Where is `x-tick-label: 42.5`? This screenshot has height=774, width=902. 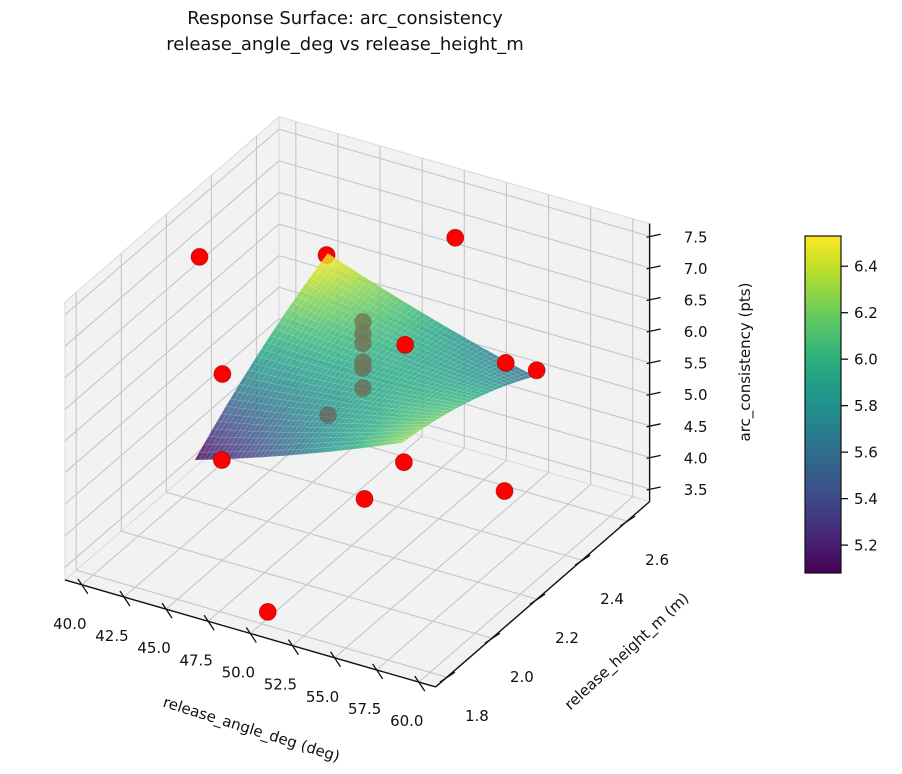
x-tick-label: 42.5 is located at coordinates (111, 636).